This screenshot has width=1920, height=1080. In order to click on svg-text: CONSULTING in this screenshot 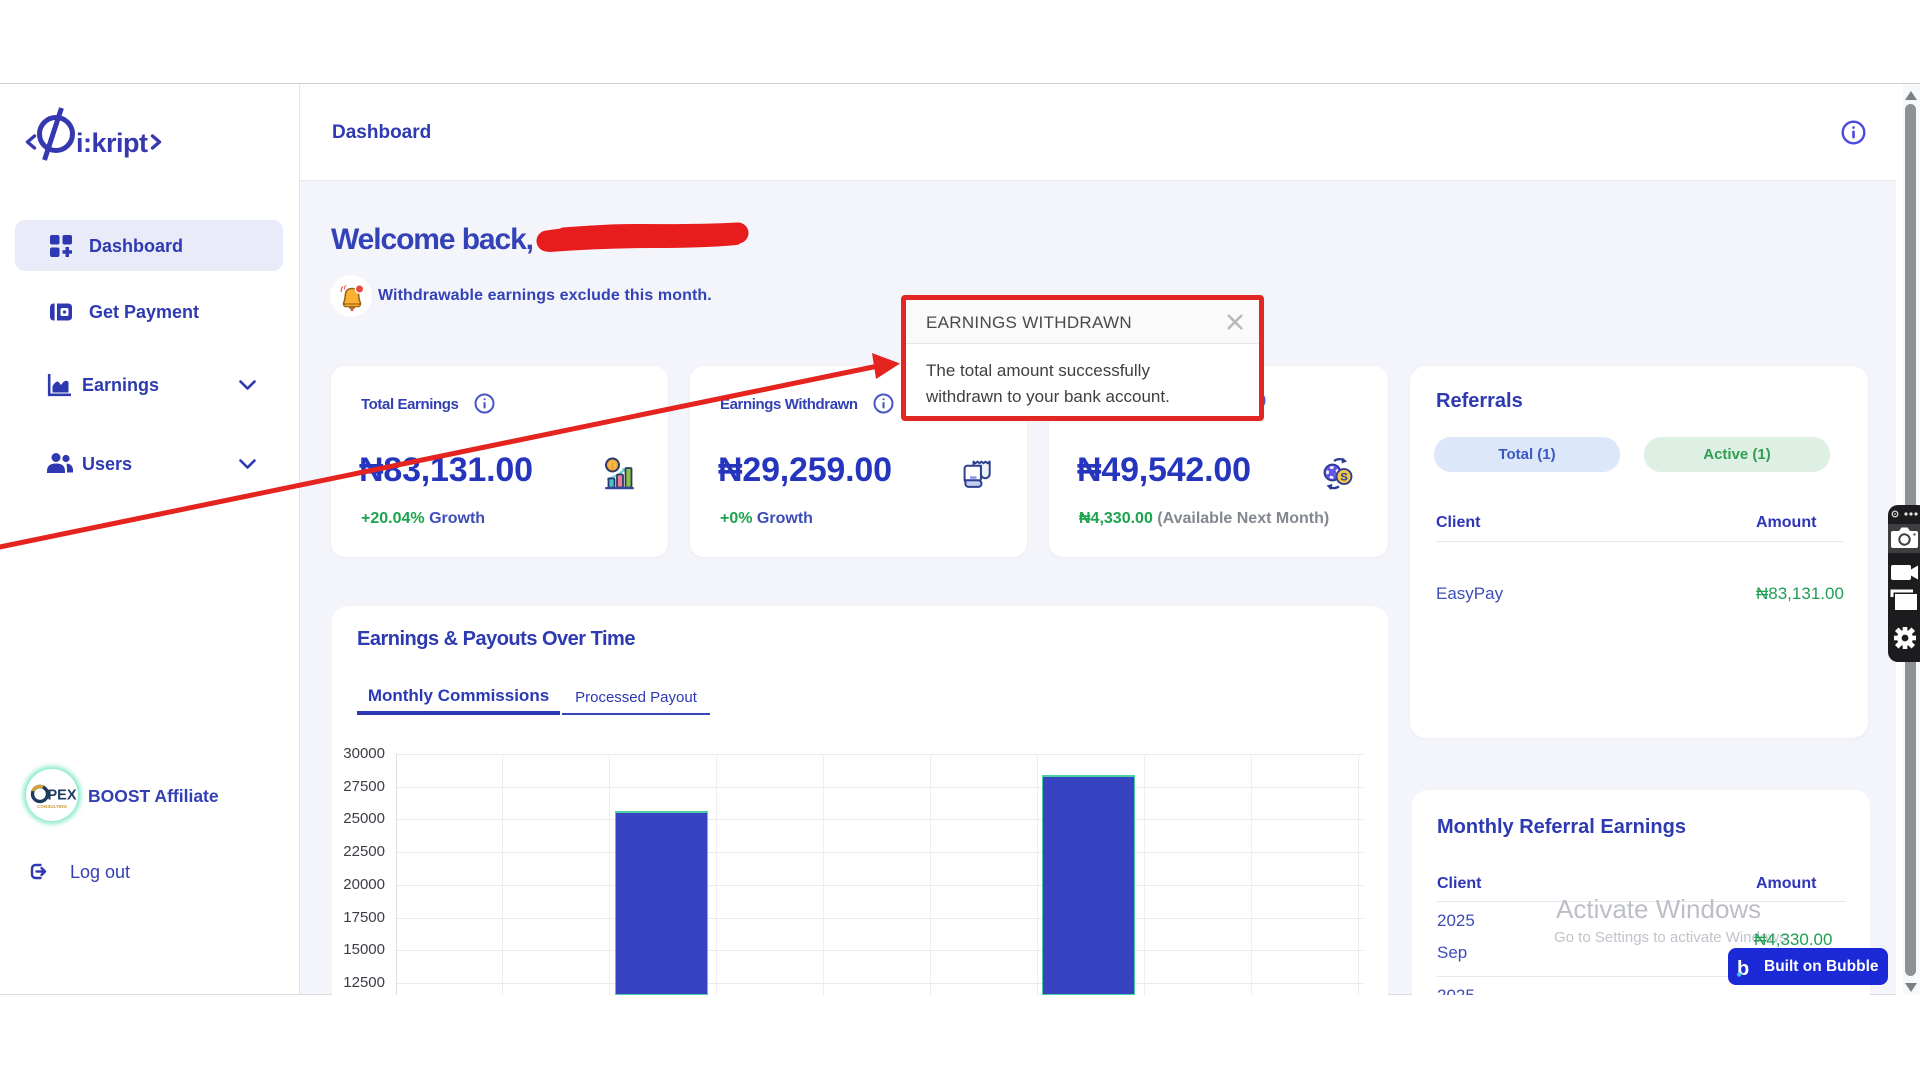, I will do `click(52, 806)`.